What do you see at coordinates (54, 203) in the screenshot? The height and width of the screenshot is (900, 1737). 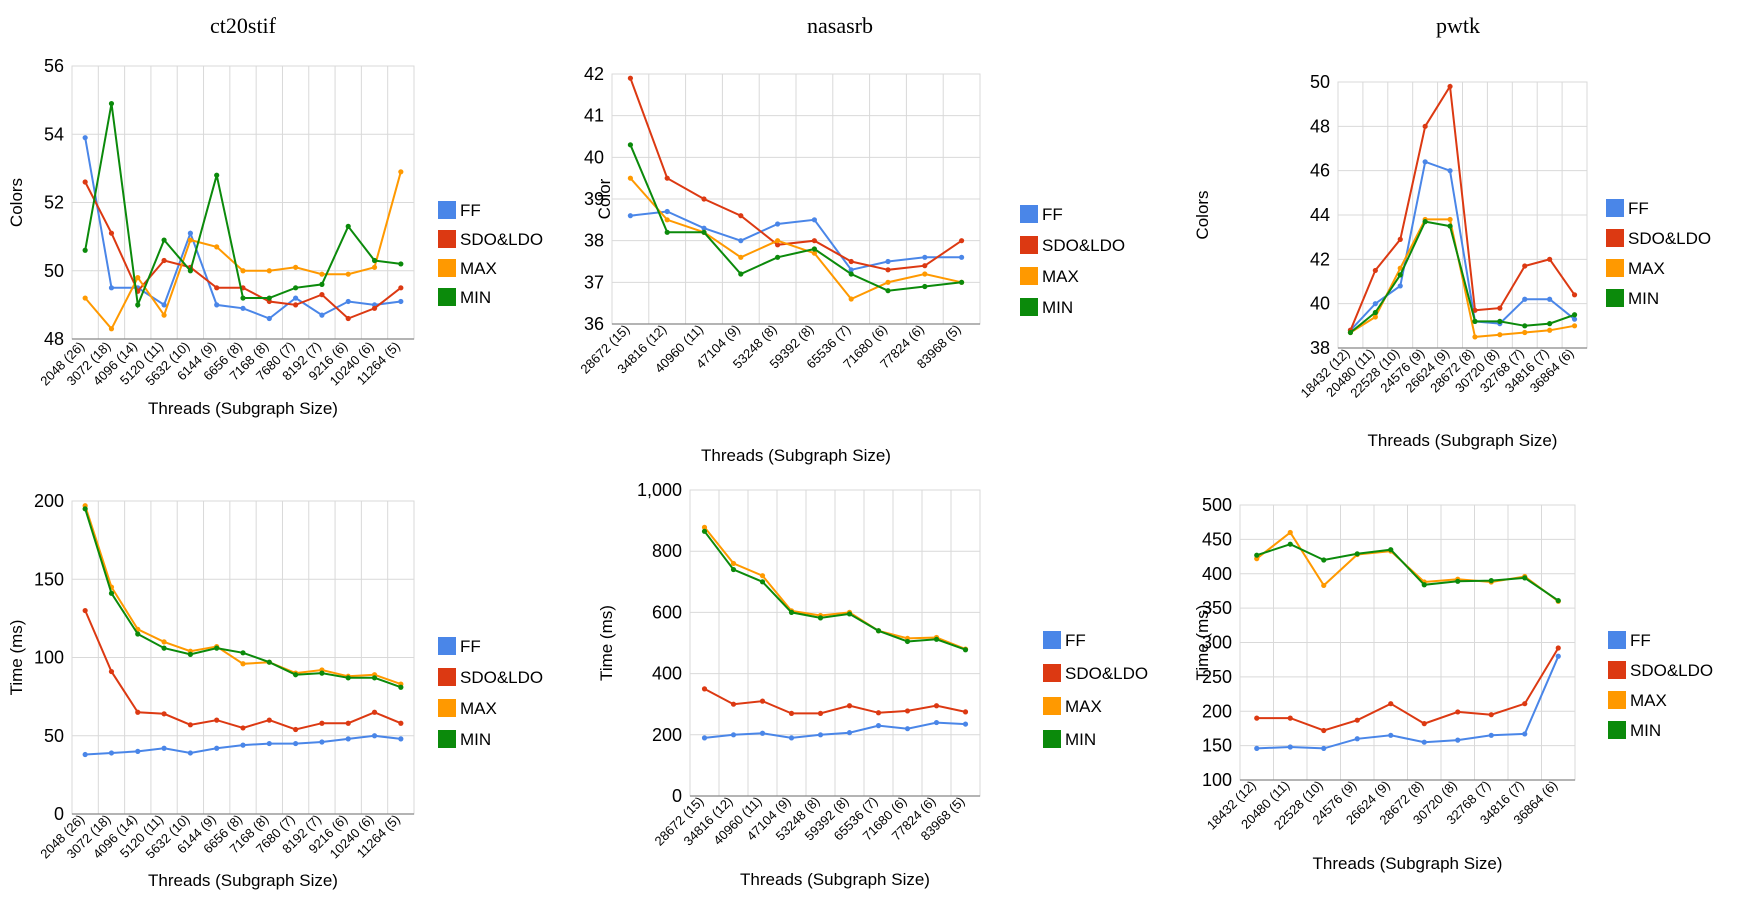 I see `y-tick-label: 52` at bounding box center [54, 203].